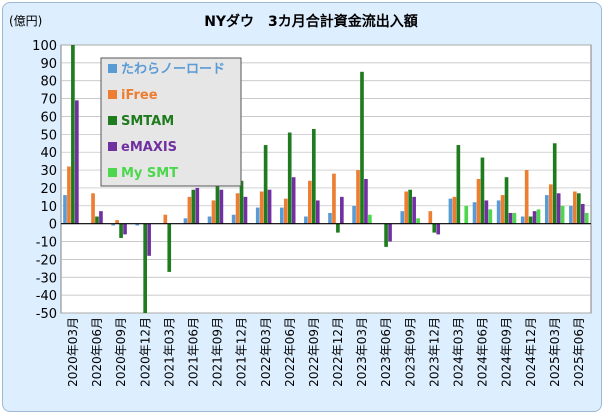 The width and height of the screenshot is (604, 414). Describe the element at coordinates (314, 352) in the screenshot. I see `x-tick-label: 2022年09月` at that location.